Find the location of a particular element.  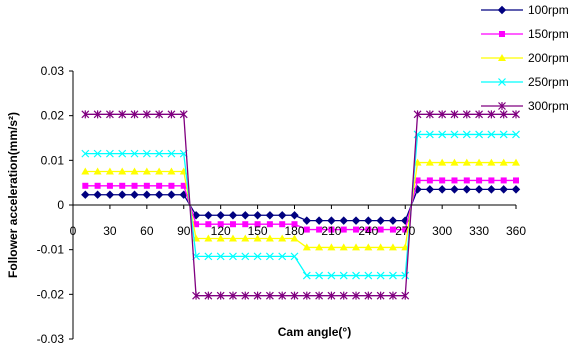

x-axis-title: Cam angle(°) is located at coordinates (314, 332).